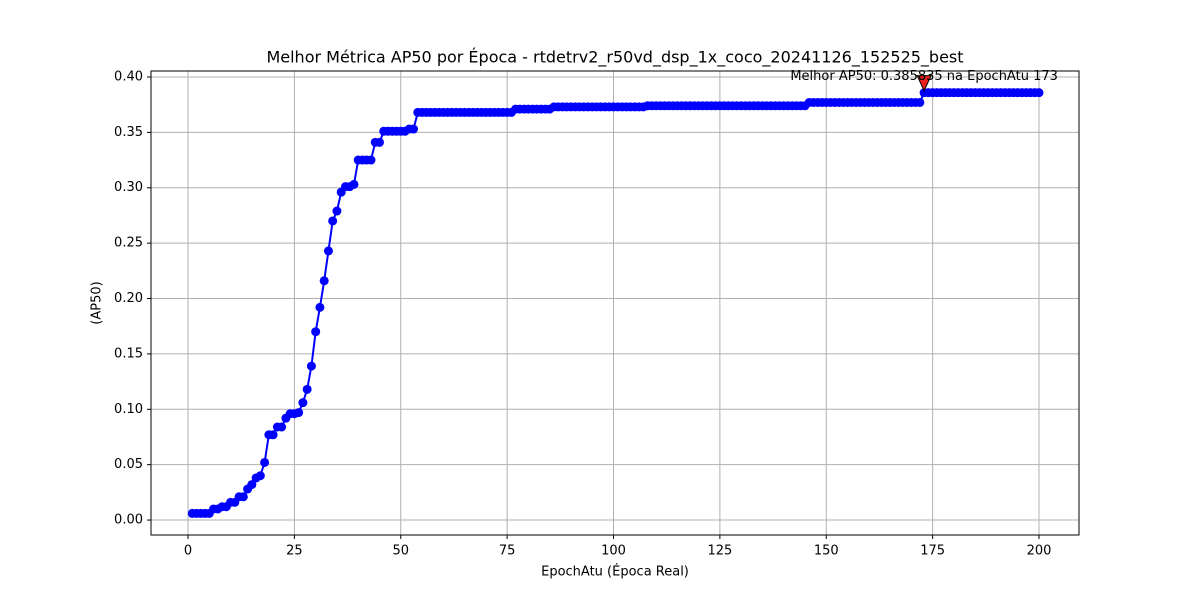  I want to click on y-tick-label: 0.05, so click(128, 464).